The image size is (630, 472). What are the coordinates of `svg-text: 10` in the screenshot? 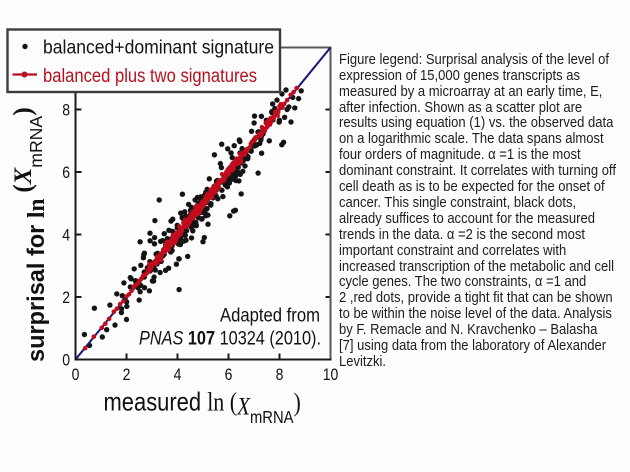 It's located at (331, 375).